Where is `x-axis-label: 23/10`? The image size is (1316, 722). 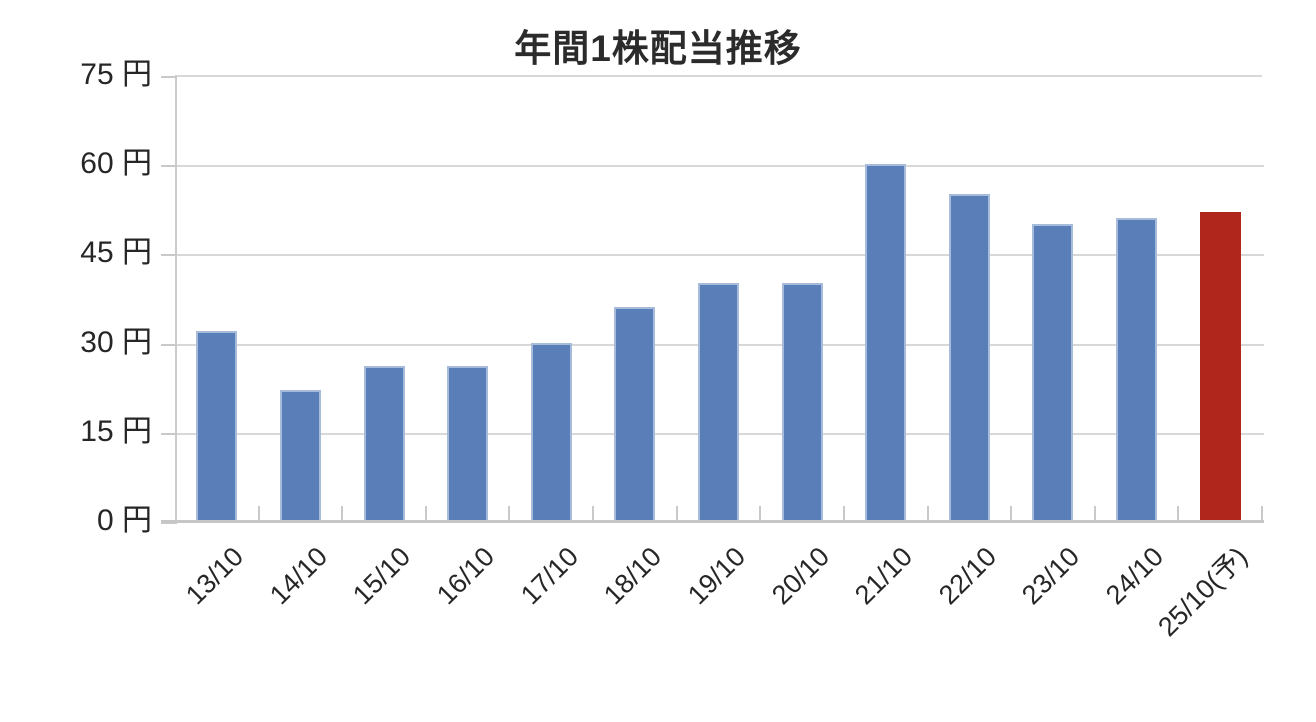
x-axis-label: 23/10 is located at coordinates (1051, 576).